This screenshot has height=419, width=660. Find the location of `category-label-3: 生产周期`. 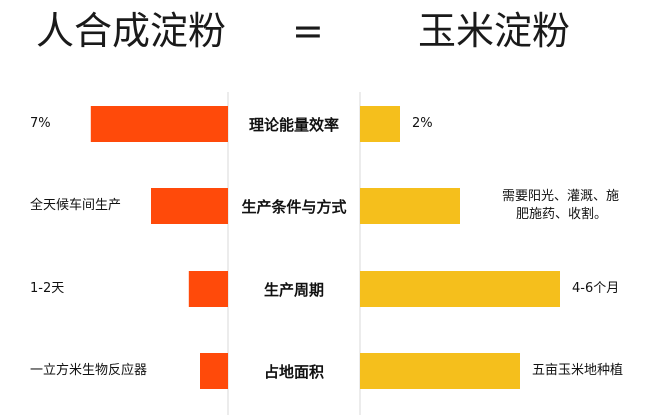

category-label-3: 生产周期 is located at coordinates (294, 290).